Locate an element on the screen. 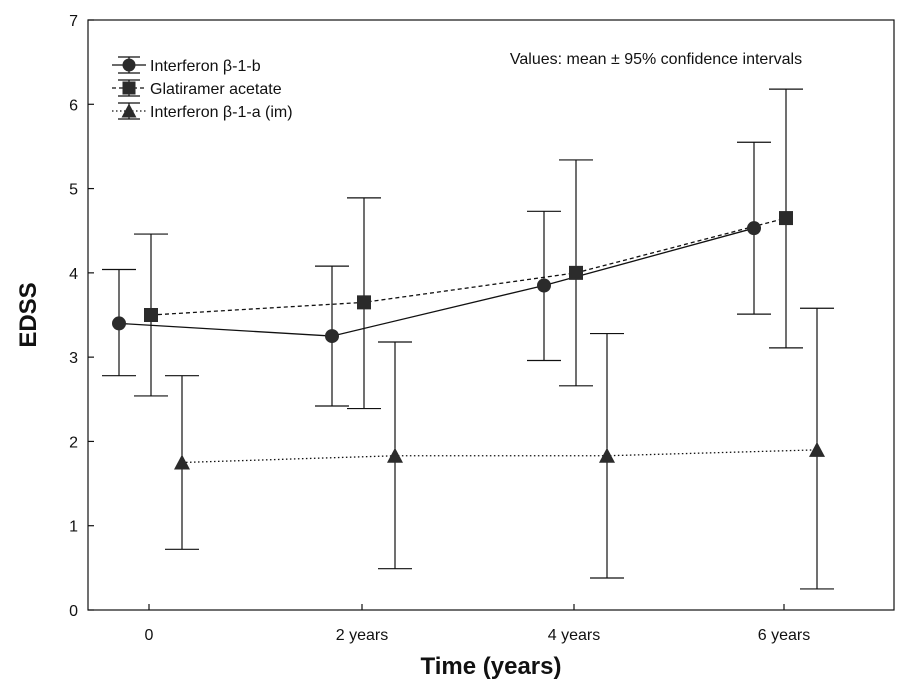  y-tick-label: 4 is located at coordinates (73, 274).